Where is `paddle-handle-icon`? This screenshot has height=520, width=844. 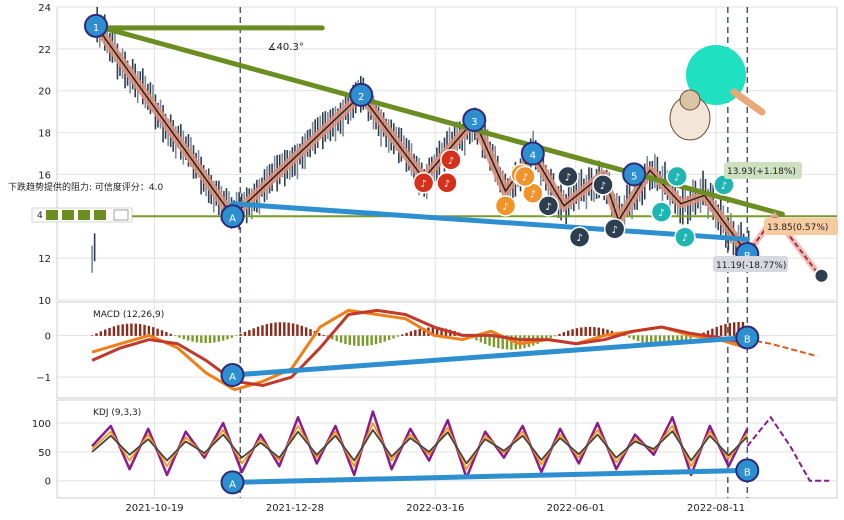 paddle-handle-icon is located at coordinates (748, 102).